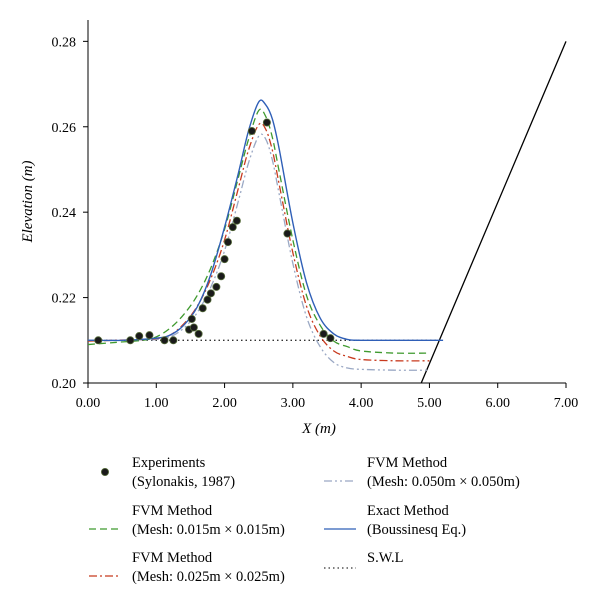 The width and height of the screenshot is (600, 601). What do you see at coordinates (497, 403) in the screenshot?
I see `x-tick-label: 6.00` at bounding box center [497, 403].